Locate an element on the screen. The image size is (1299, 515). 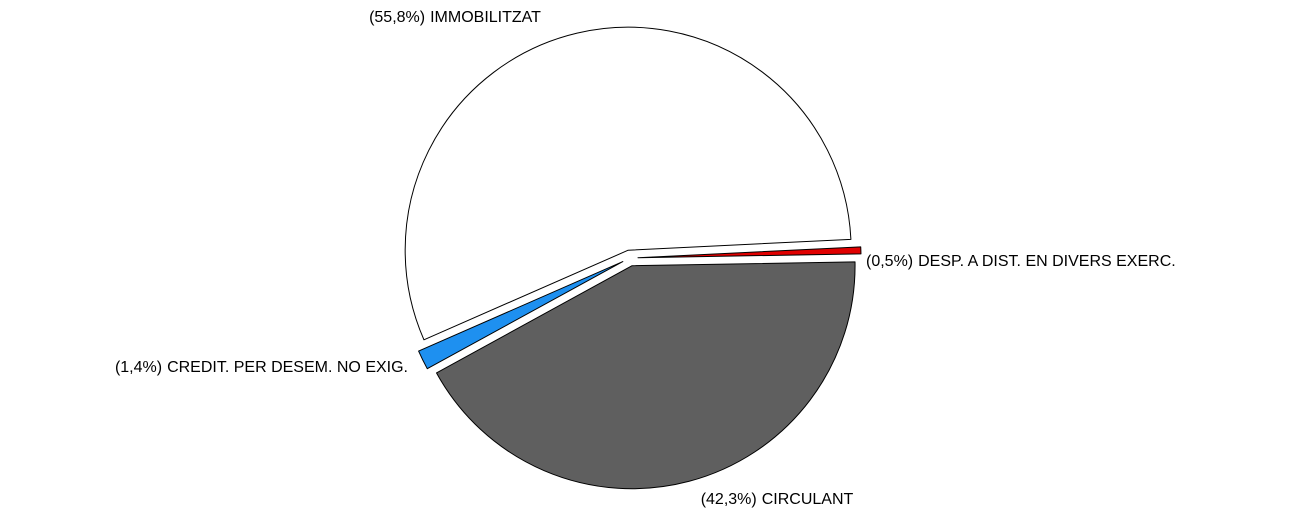
category-label: CIRCULANT is located at coordinates (808, 499).